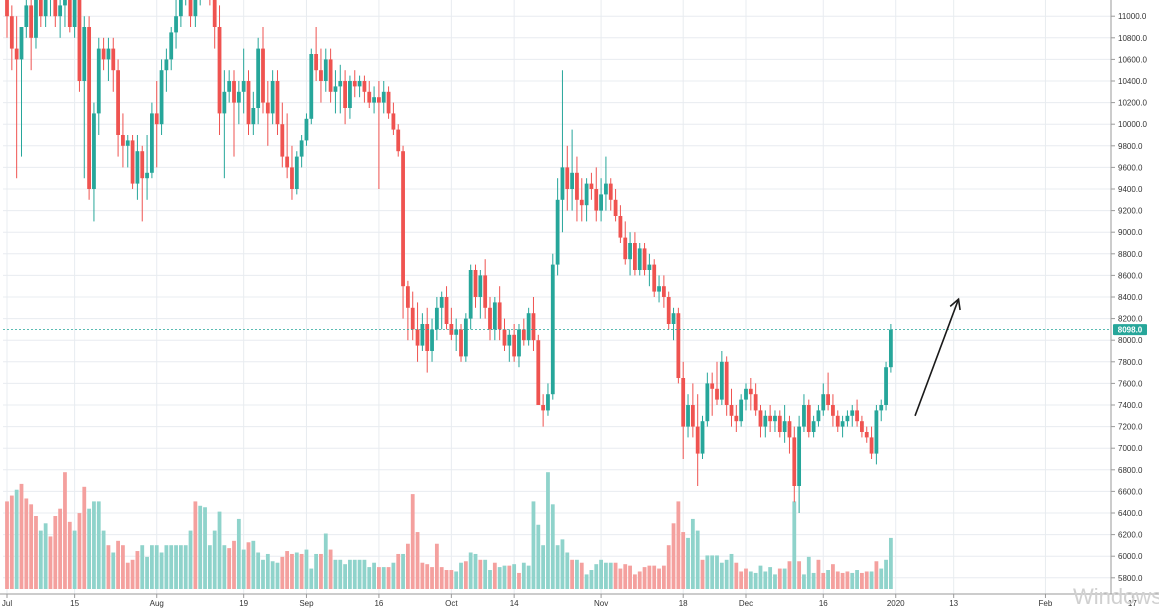  What do you see at coordinates (1130, 383) in the screenshot?
I see `price-tick-label: 7600.0` at bounding box center [1130, 383].